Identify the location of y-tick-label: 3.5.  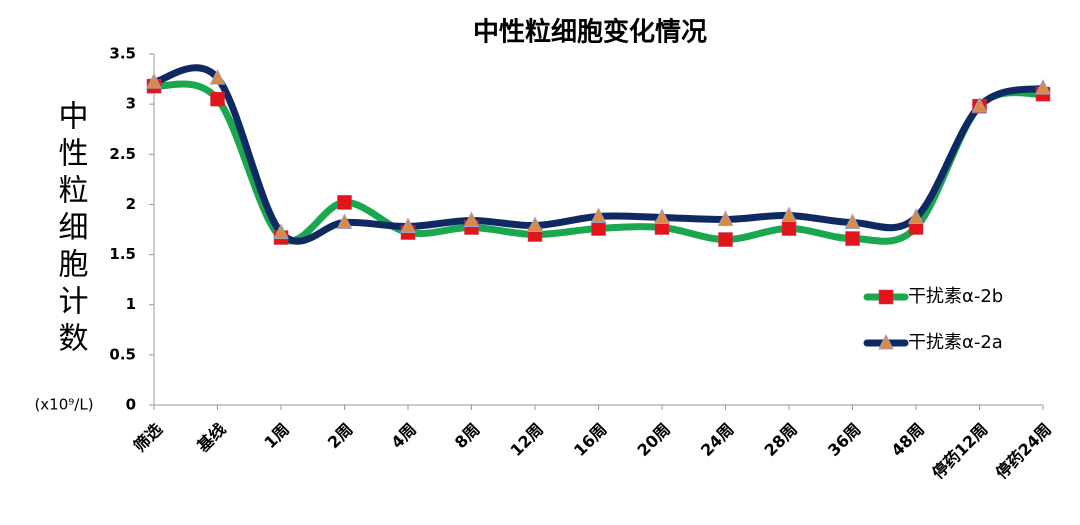
(122, 54).